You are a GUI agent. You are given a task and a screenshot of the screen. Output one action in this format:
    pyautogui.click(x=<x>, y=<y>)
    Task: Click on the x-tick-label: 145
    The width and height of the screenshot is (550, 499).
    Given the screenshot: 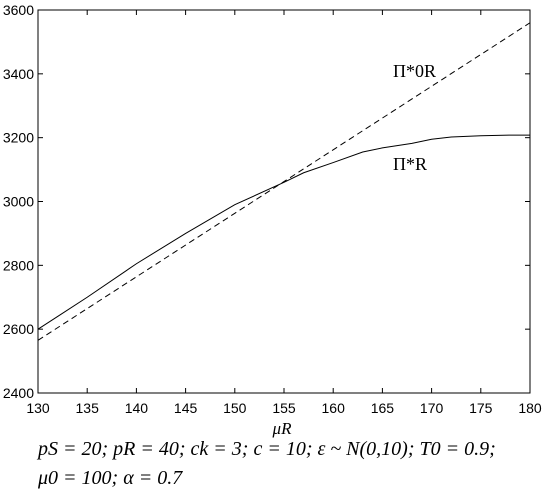 What is the action you would take?
    pyautogui.click(x=186, y=408)
    